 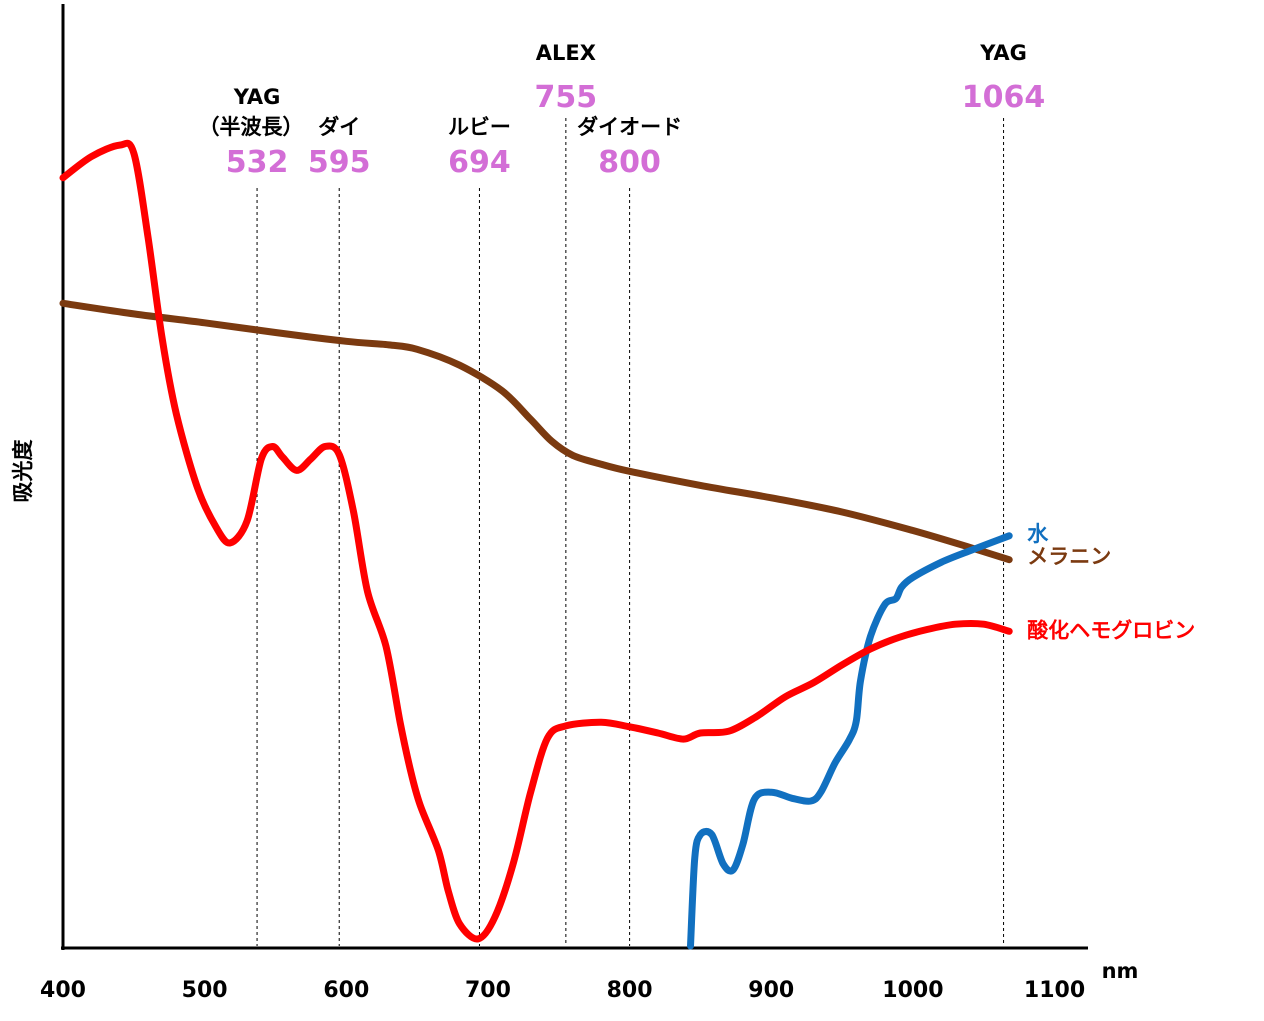 I want to click on series-label: 水, so click(x=1038, y=534).